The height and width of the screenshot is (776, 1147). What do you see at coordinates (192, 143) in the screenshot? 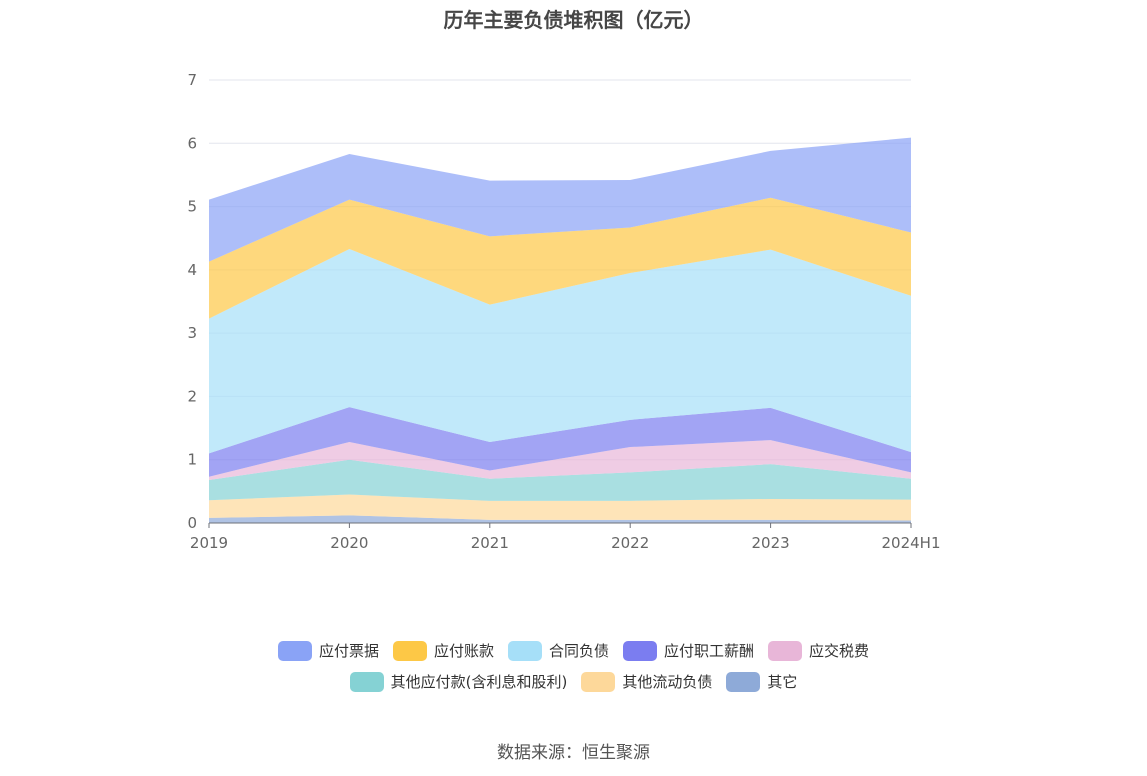
I see `y-tick-label: 6` at bounding box center [192, 143].